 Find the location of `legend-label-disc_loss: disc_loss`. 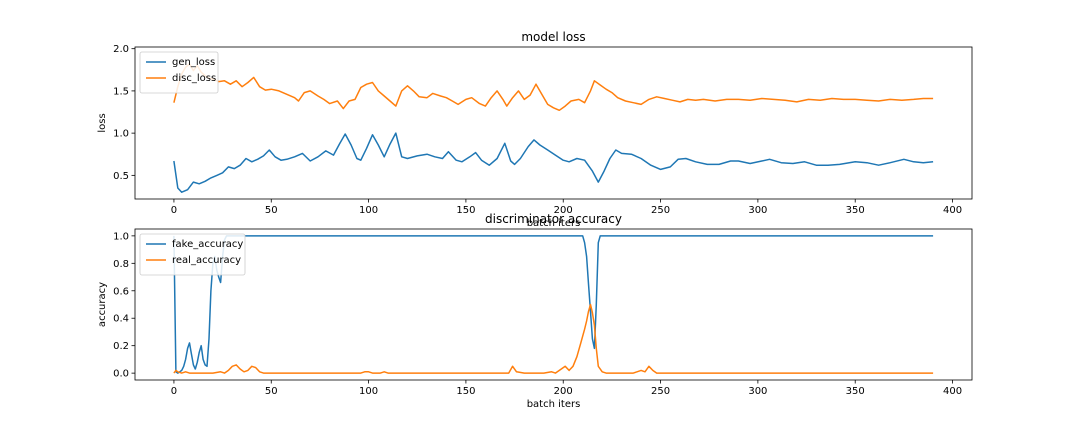

legend-label-disc_loss: disc_loss is located at coordinates (194, 78).